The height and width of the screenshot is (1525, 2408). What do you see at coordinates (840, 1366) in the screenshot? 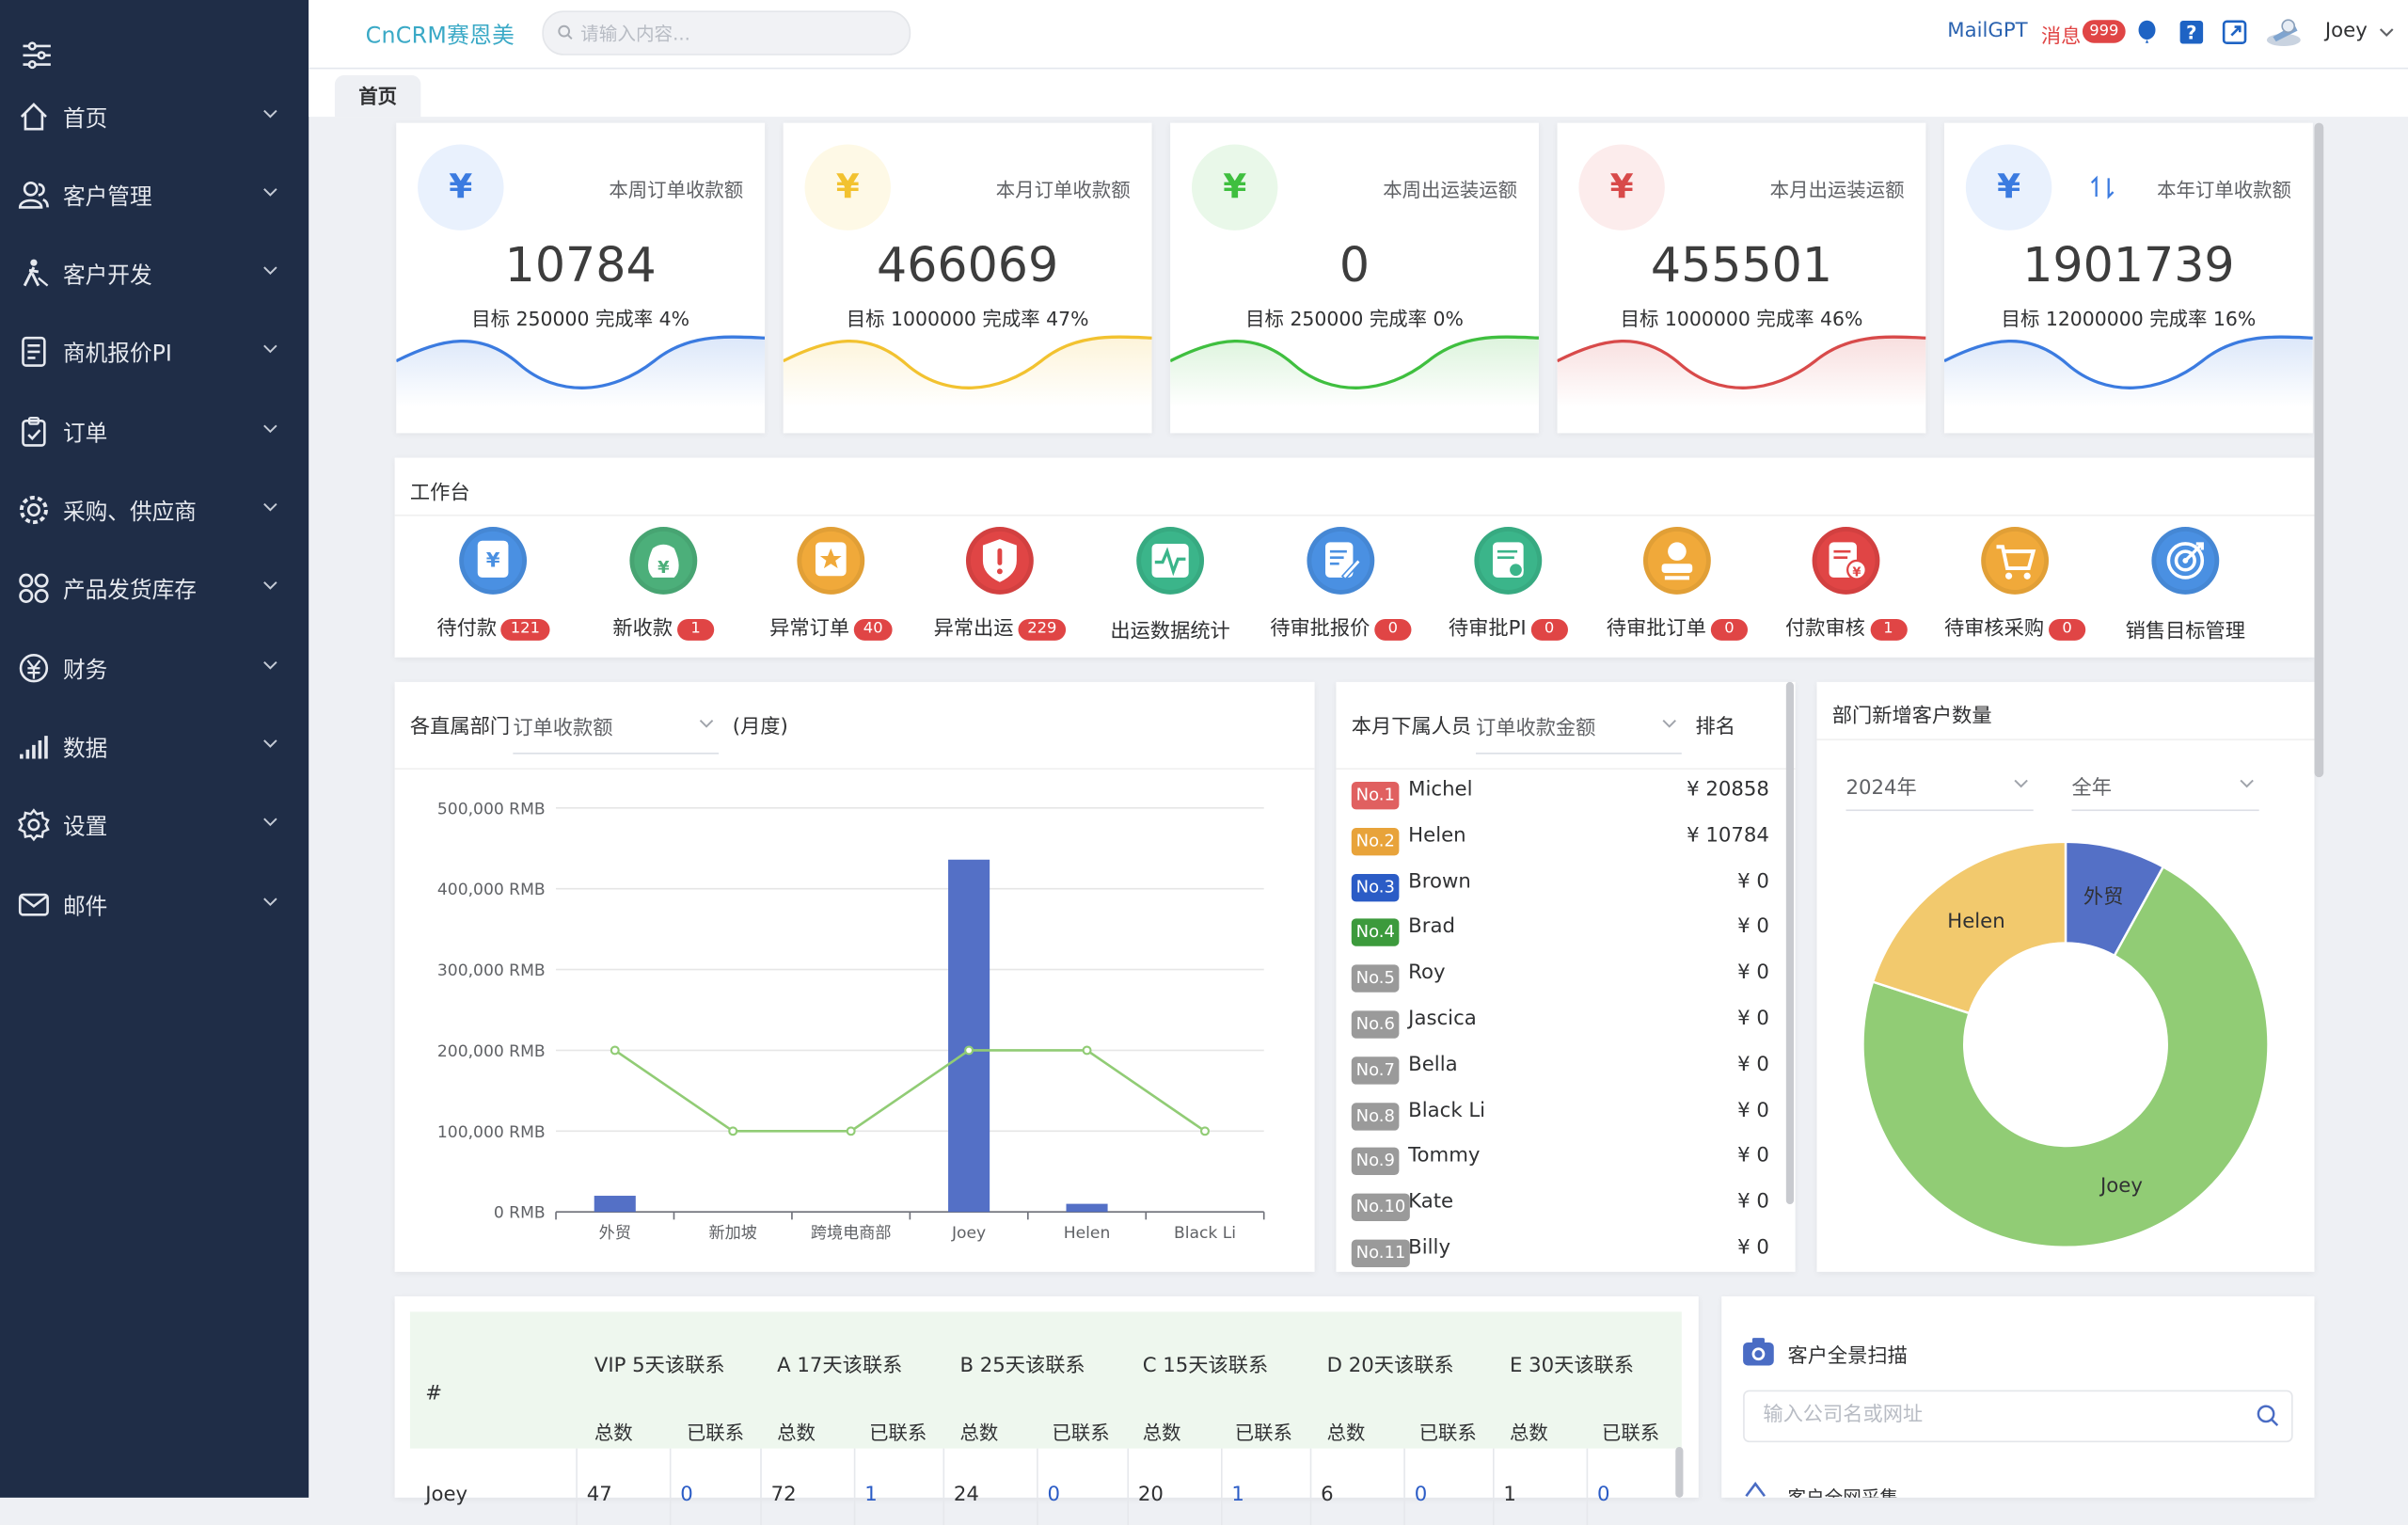
I see `group-header: A 17天该联系` at bounding box center [840, 1366].